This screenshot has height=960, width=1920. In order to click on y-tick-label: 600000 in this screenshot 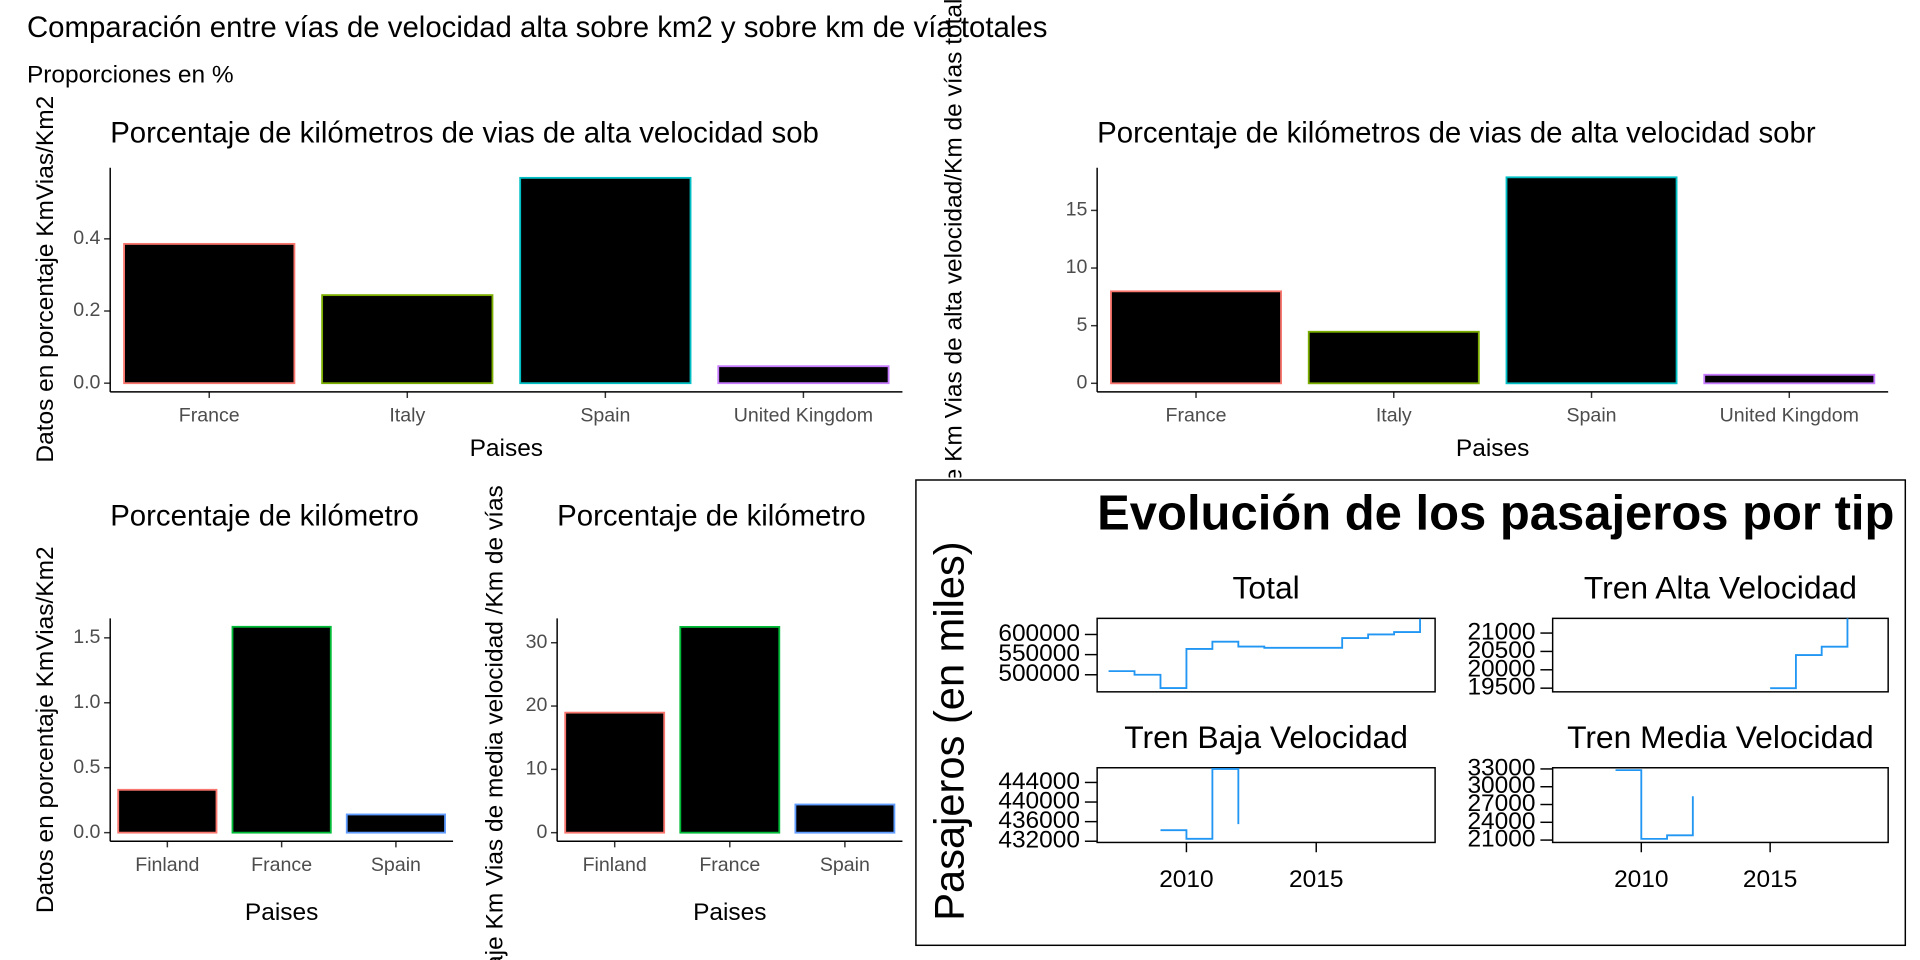, I will do `click(1039, 633)`.